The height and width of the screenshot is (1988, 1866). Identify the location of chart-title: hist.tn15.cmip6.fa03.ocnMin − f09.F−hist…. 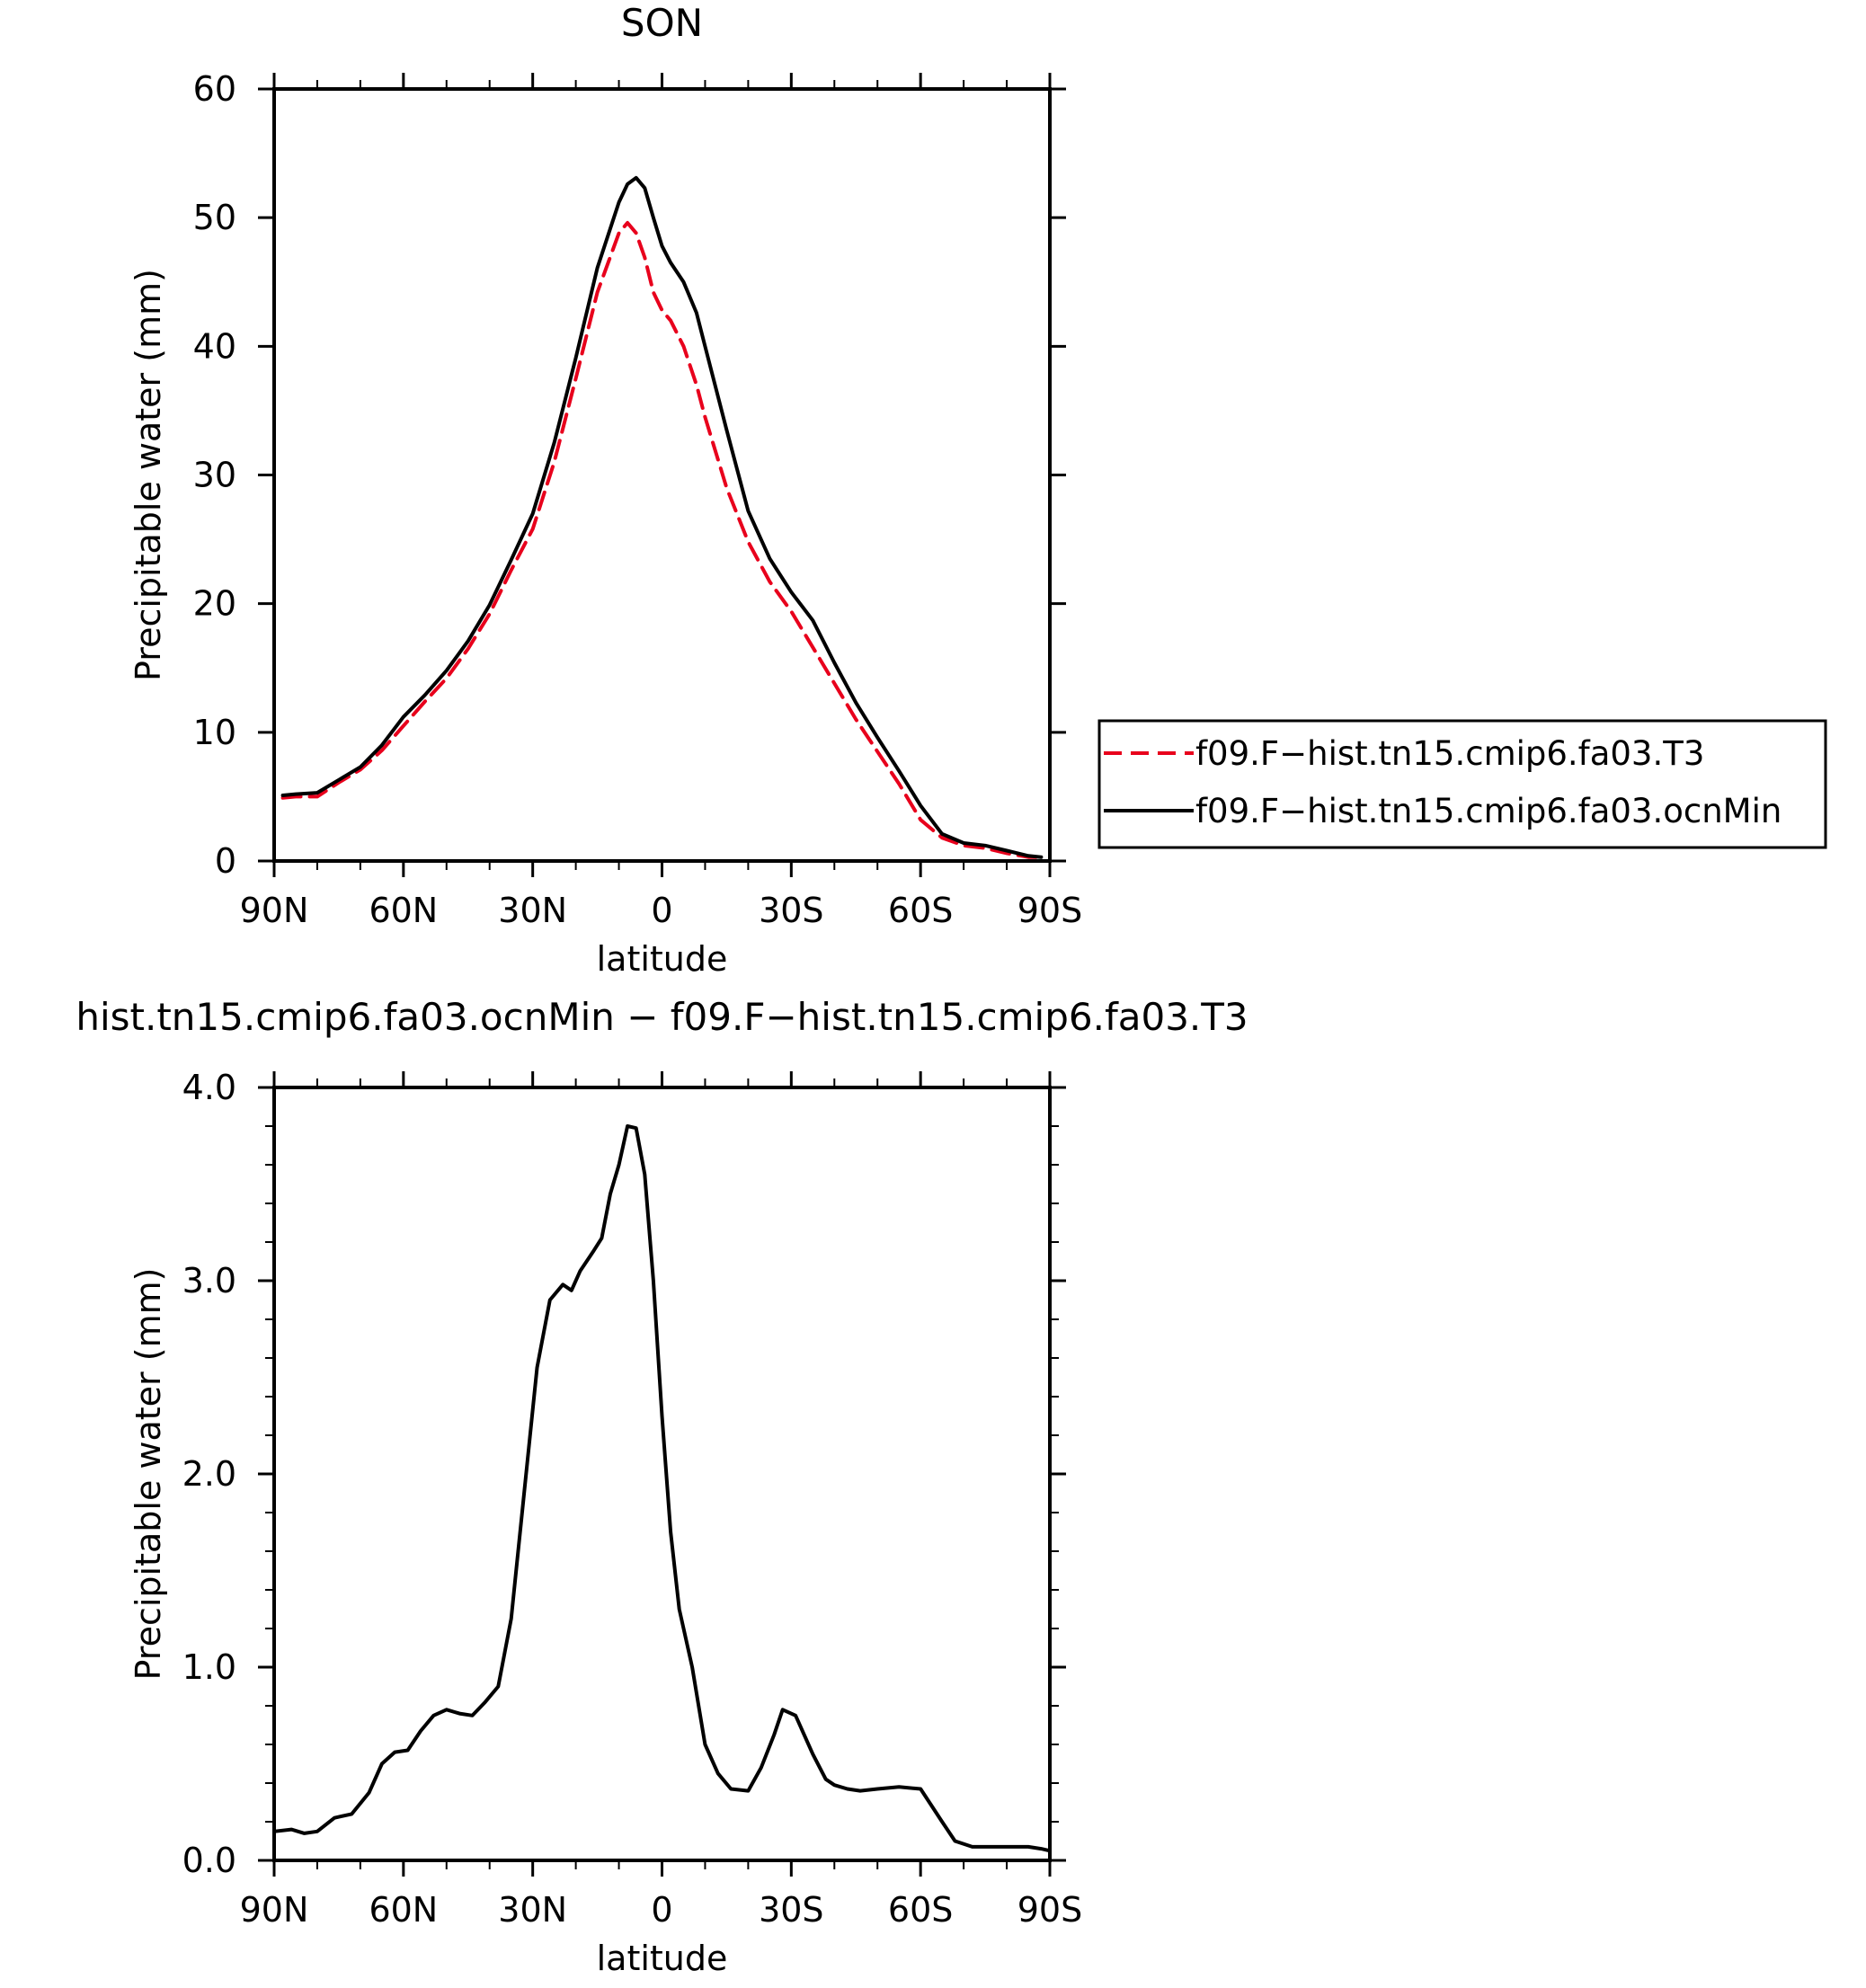
(662, 1017).